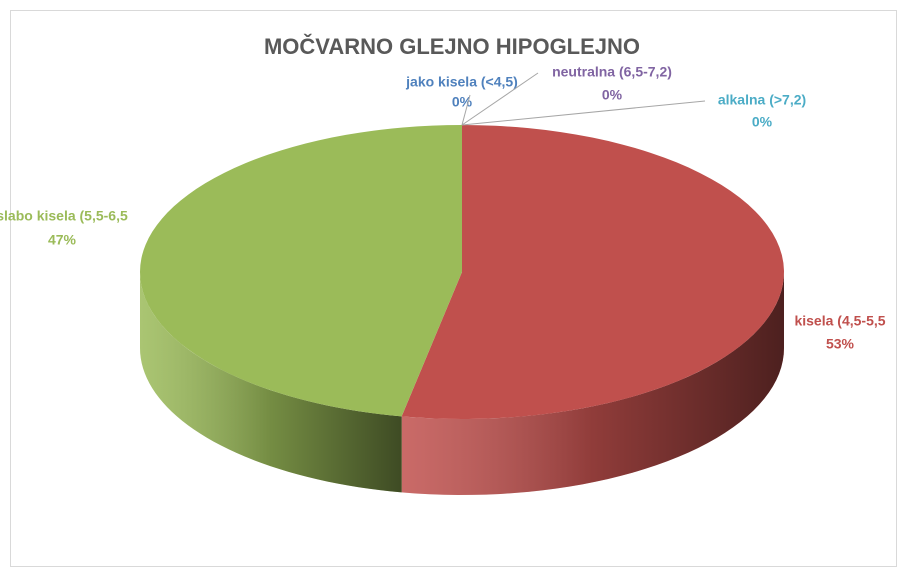 The image size is (904, 568). Describe the element at coordinates (64, 216) in the screenshot. I see `data-label-name: slabo kisela (5,5-6,5` at that location.